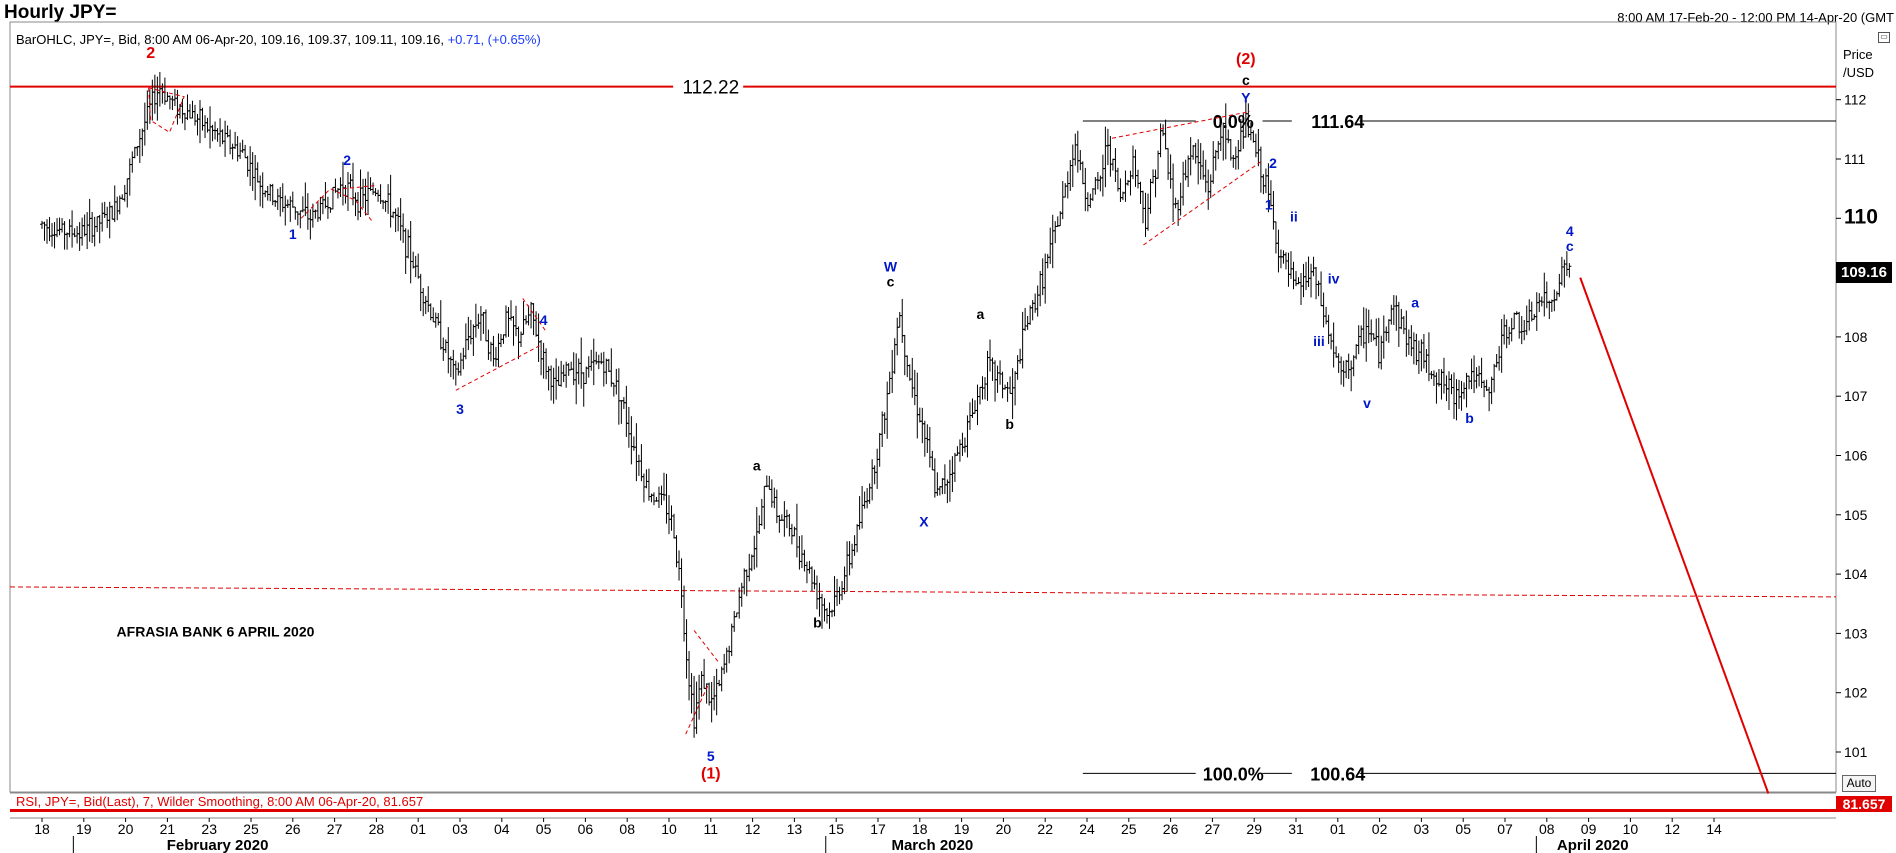  I want to click on chart-title: Hourly JPY=, so click(60, 12).